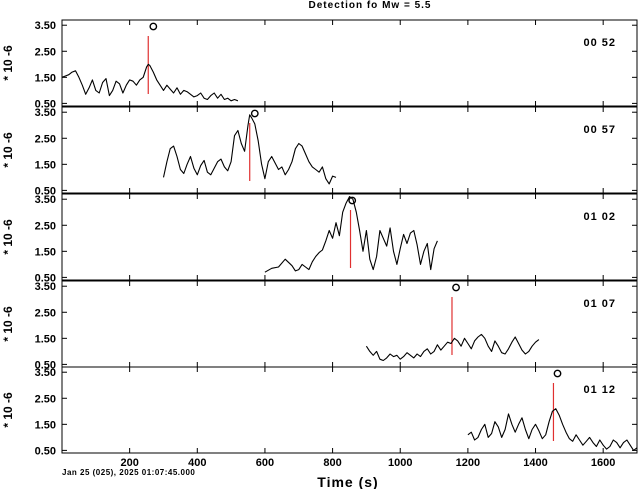  What do you see at coordinates (128, 472) in the screenshot?
I see `timestamp: Jan 25 (025), 2025 01:07:45.000` at bounding box center [128, 472].